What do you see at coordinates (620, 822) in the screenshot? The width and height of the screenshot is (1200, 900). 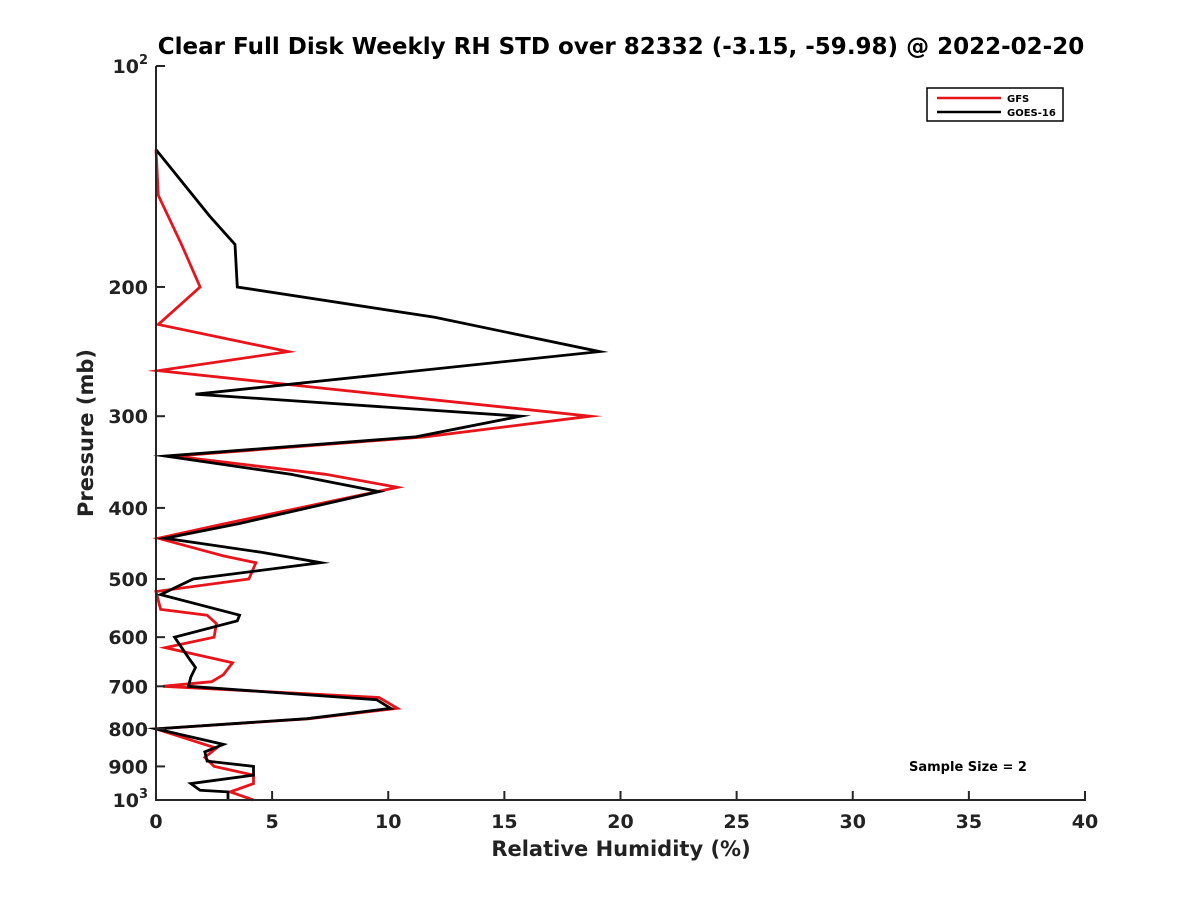 I see `x-tick-label: 20` at bounding box center [620, 822].